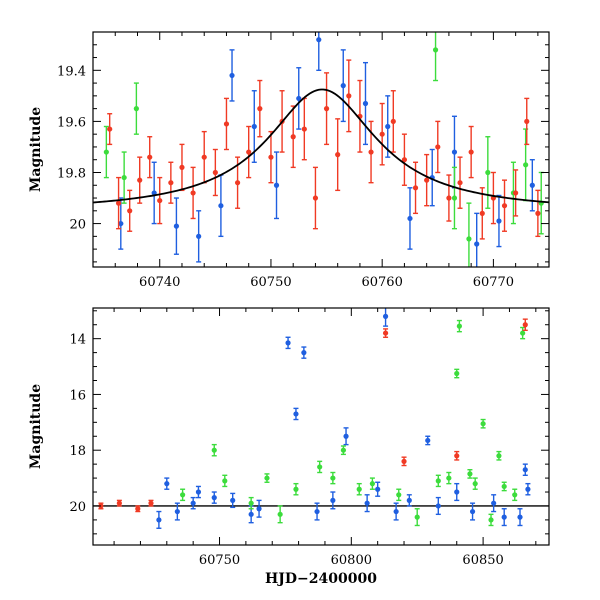 The height and width of the screenshot is (600, 600). I want to click on y-tick-label: 19.6, so click(71, 122).